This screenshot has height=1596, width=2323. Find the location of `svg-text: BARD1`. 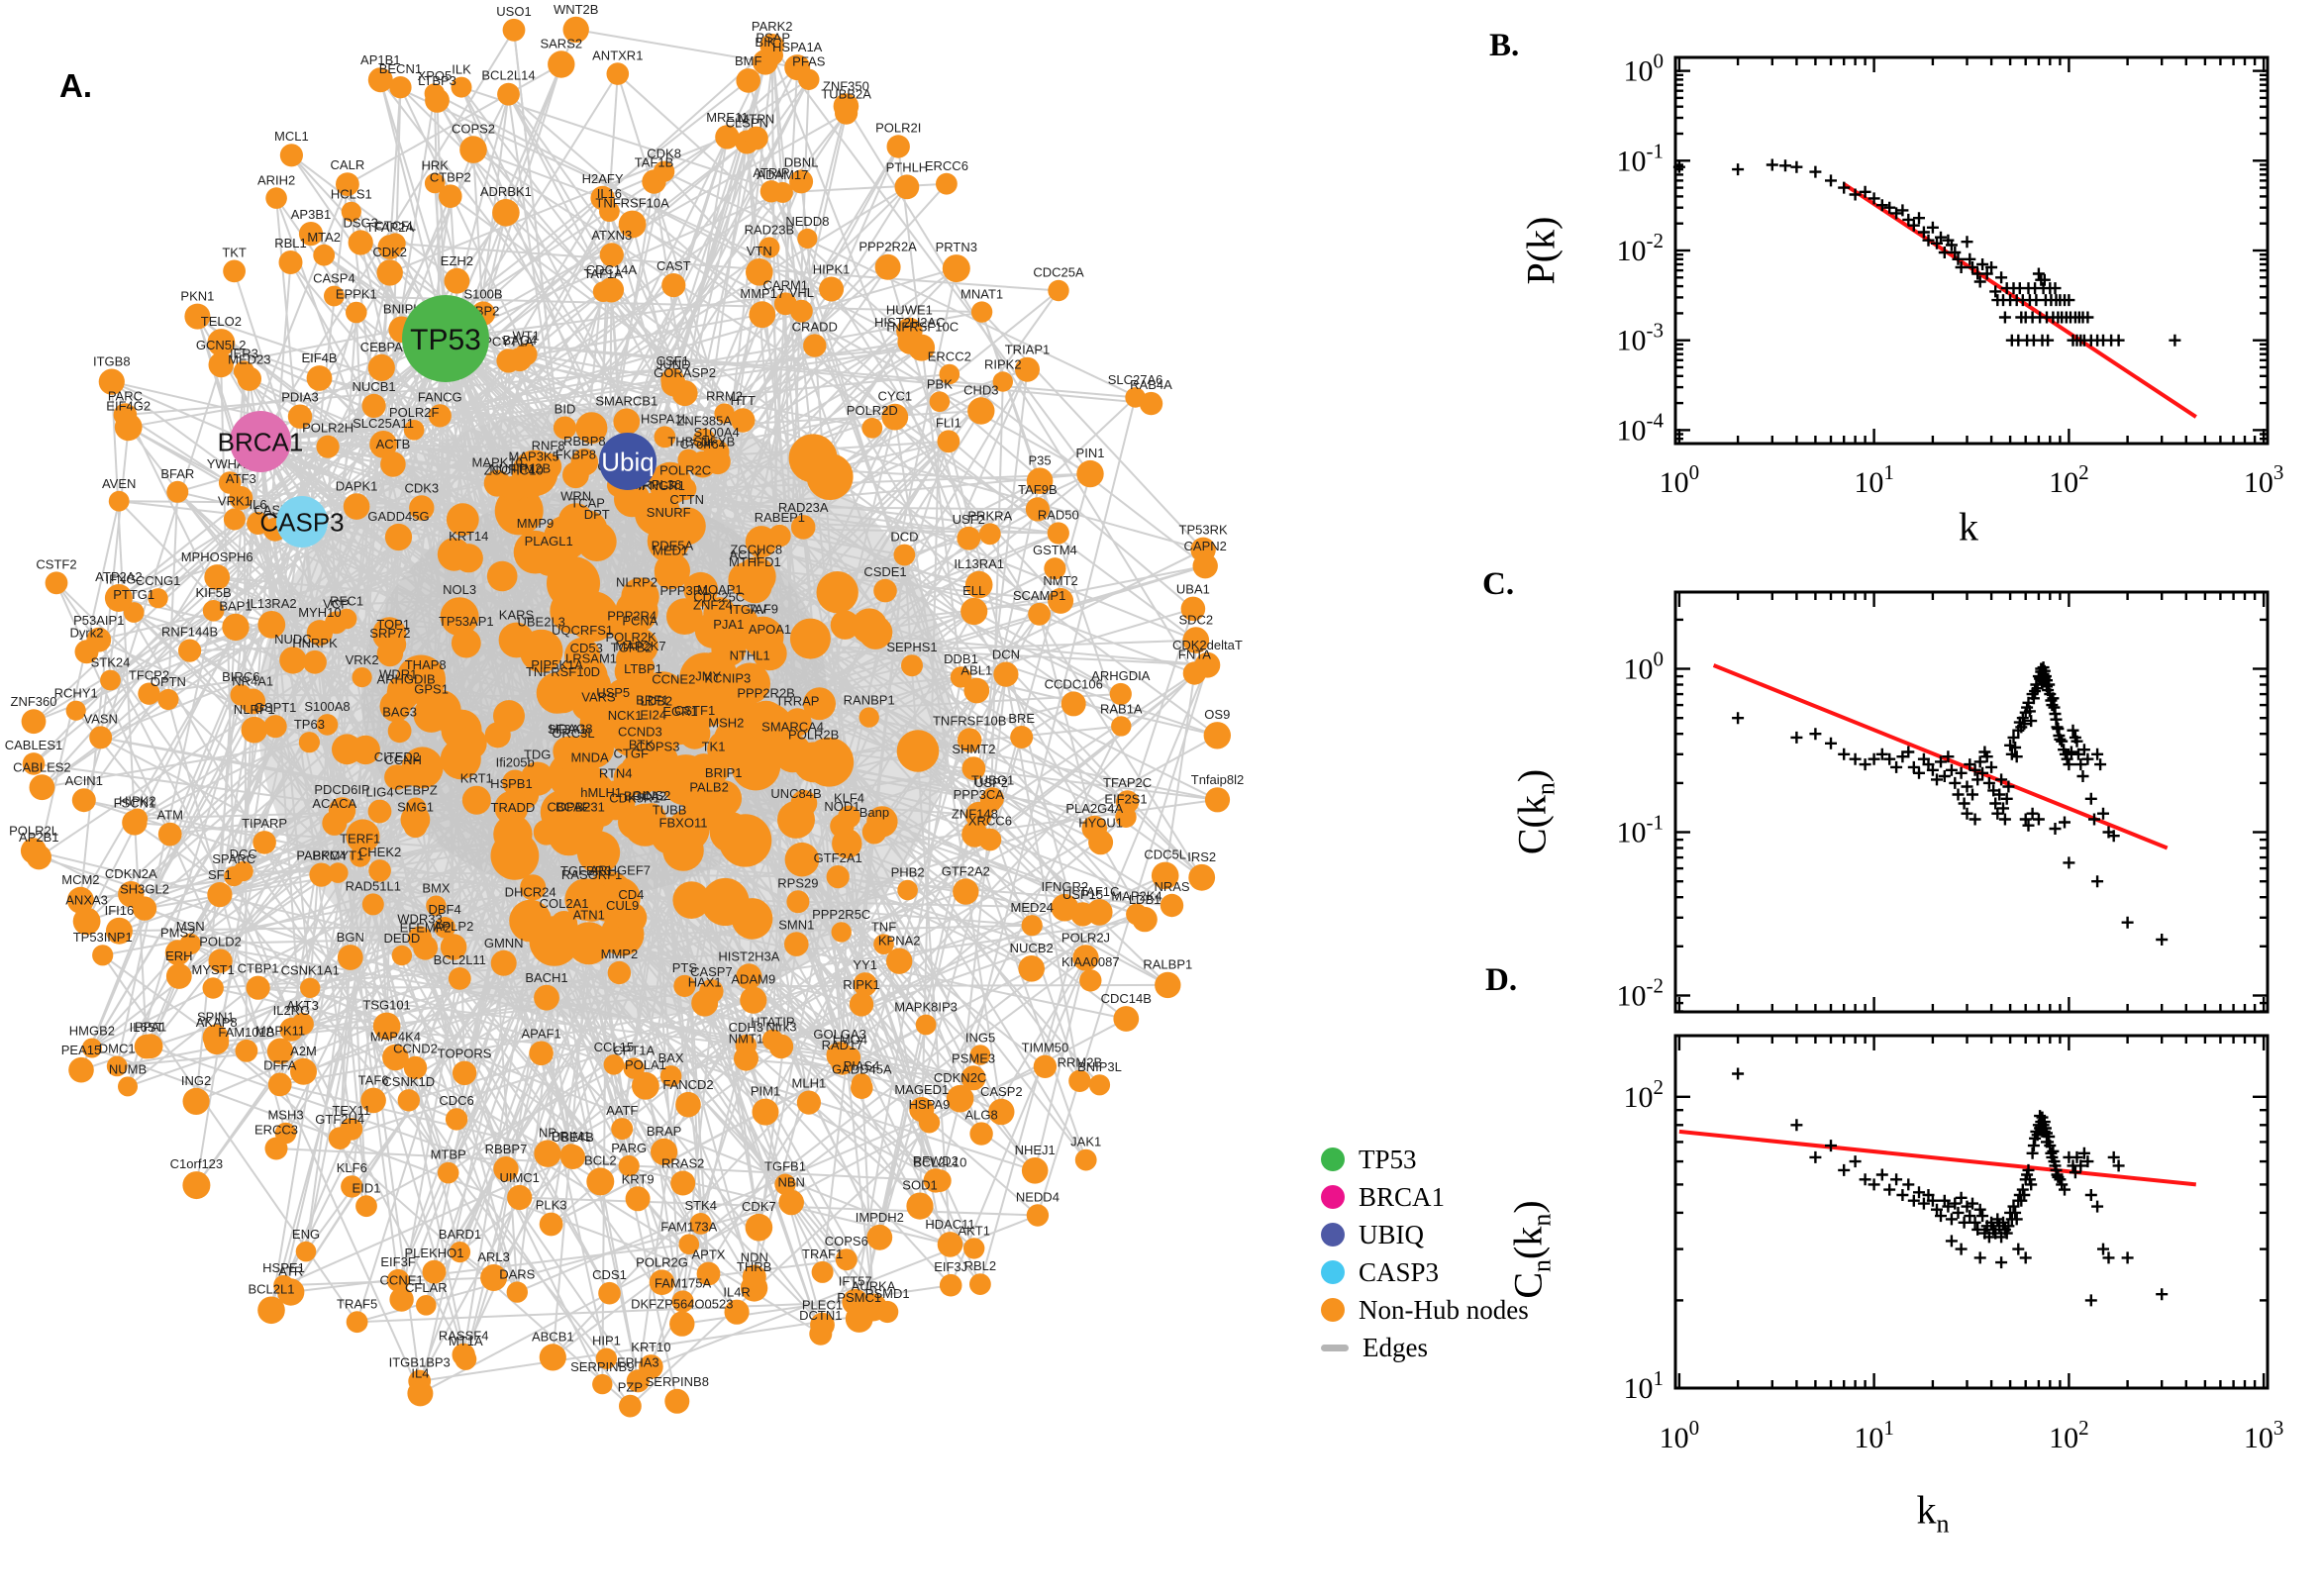

svg-text: BARD1 is located at coordinates (460, 1234).